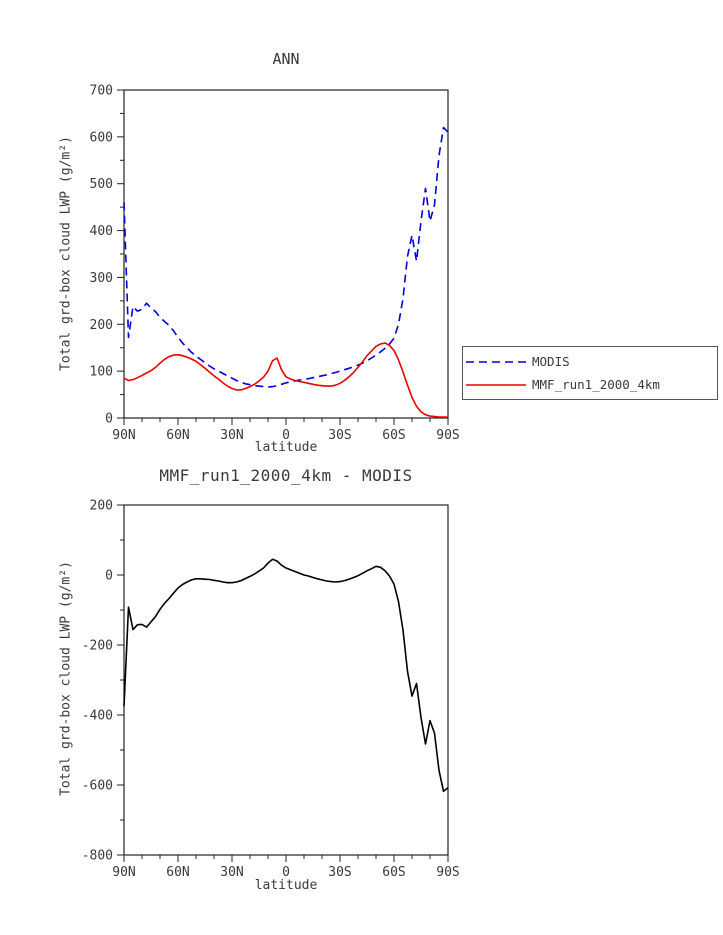 Image resolution: width=723 pixels, height=935 pixels. Describe the element at coordinates (66, 253) in the screenshot. I see `top-chart-ylabel: Total grd-box cloud LWP (g/m²)` at that location.